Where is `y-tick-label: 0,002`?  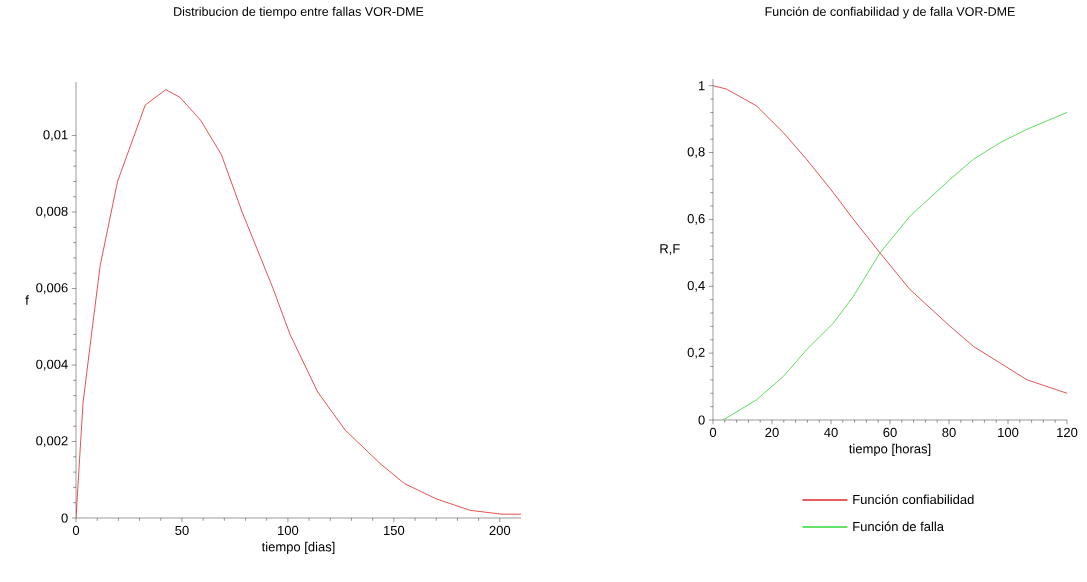 y-tick-label: 0,002 is located at coordinates (52, 441).